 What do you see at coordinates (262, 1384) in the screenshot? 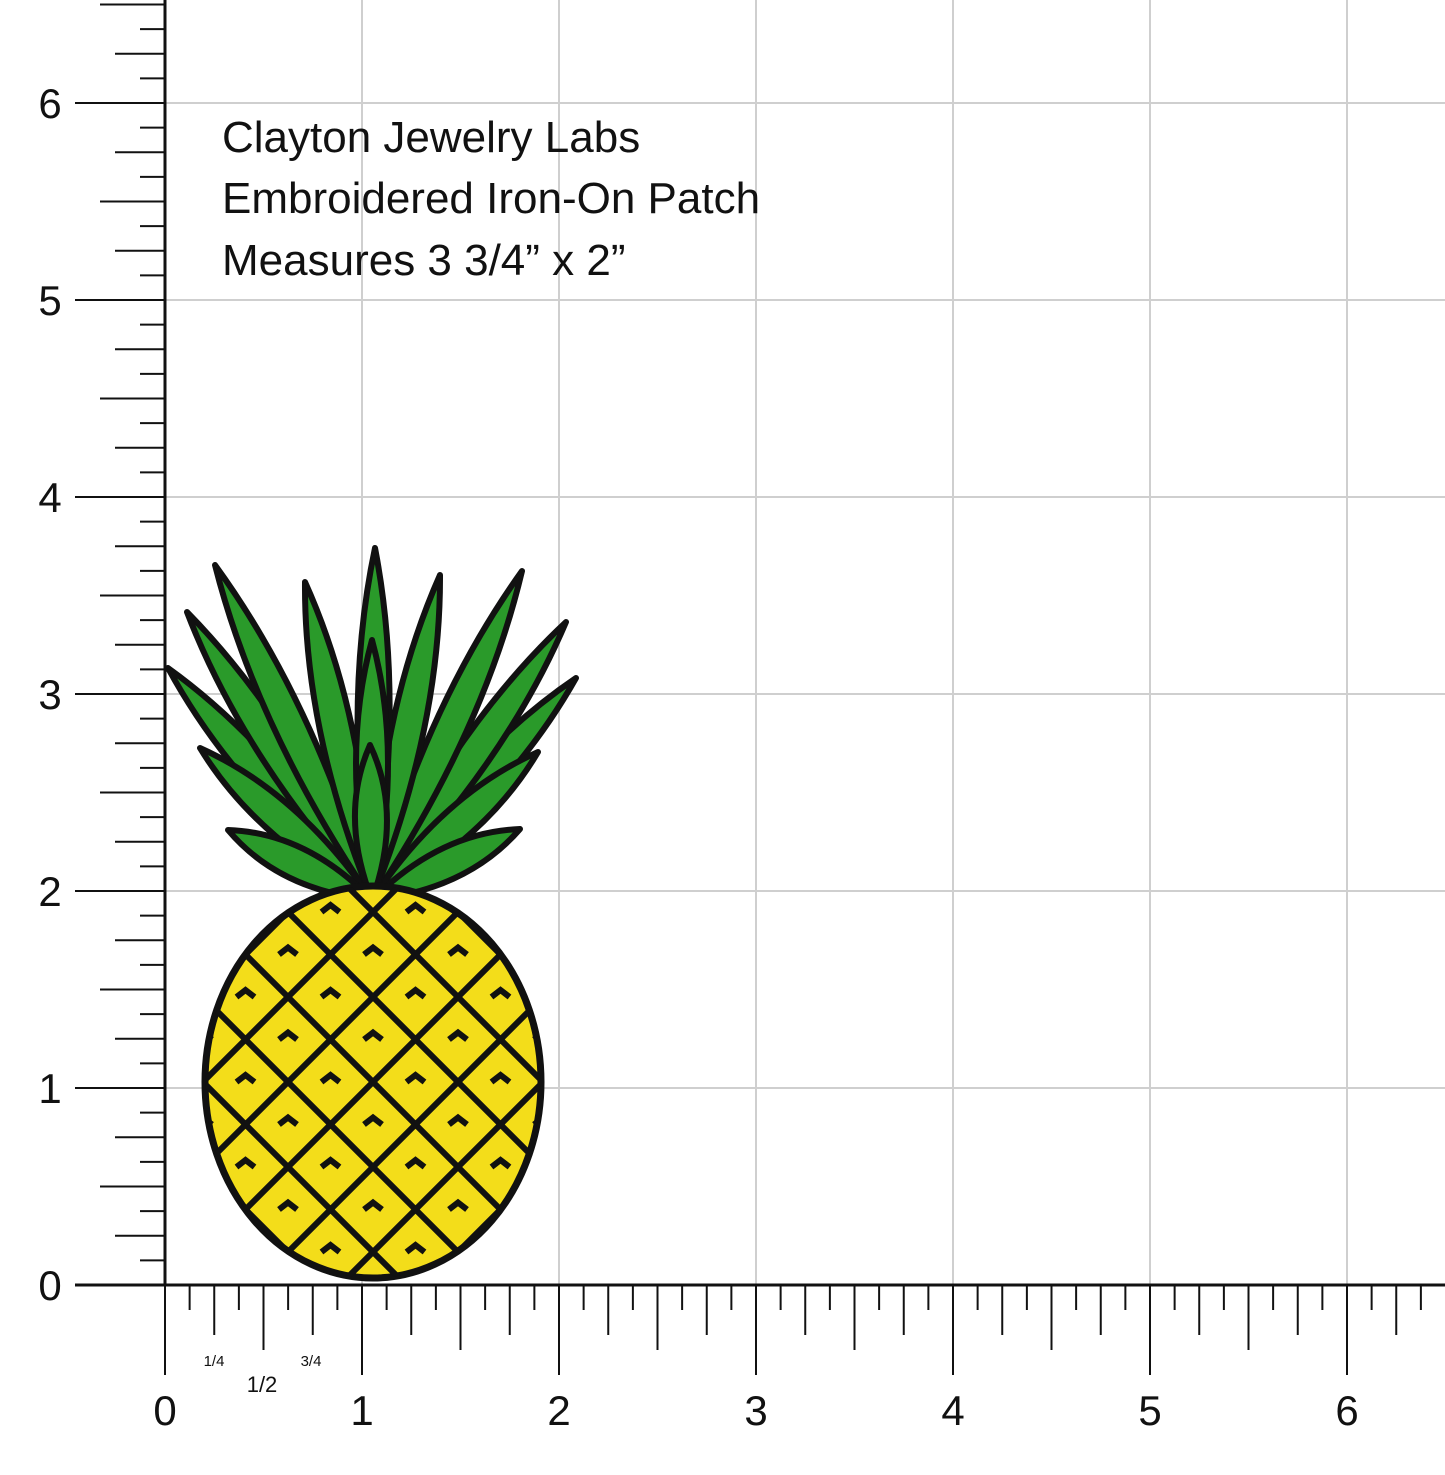
I see `fraction-label: 1/2` at bounding box center [262, 1384].